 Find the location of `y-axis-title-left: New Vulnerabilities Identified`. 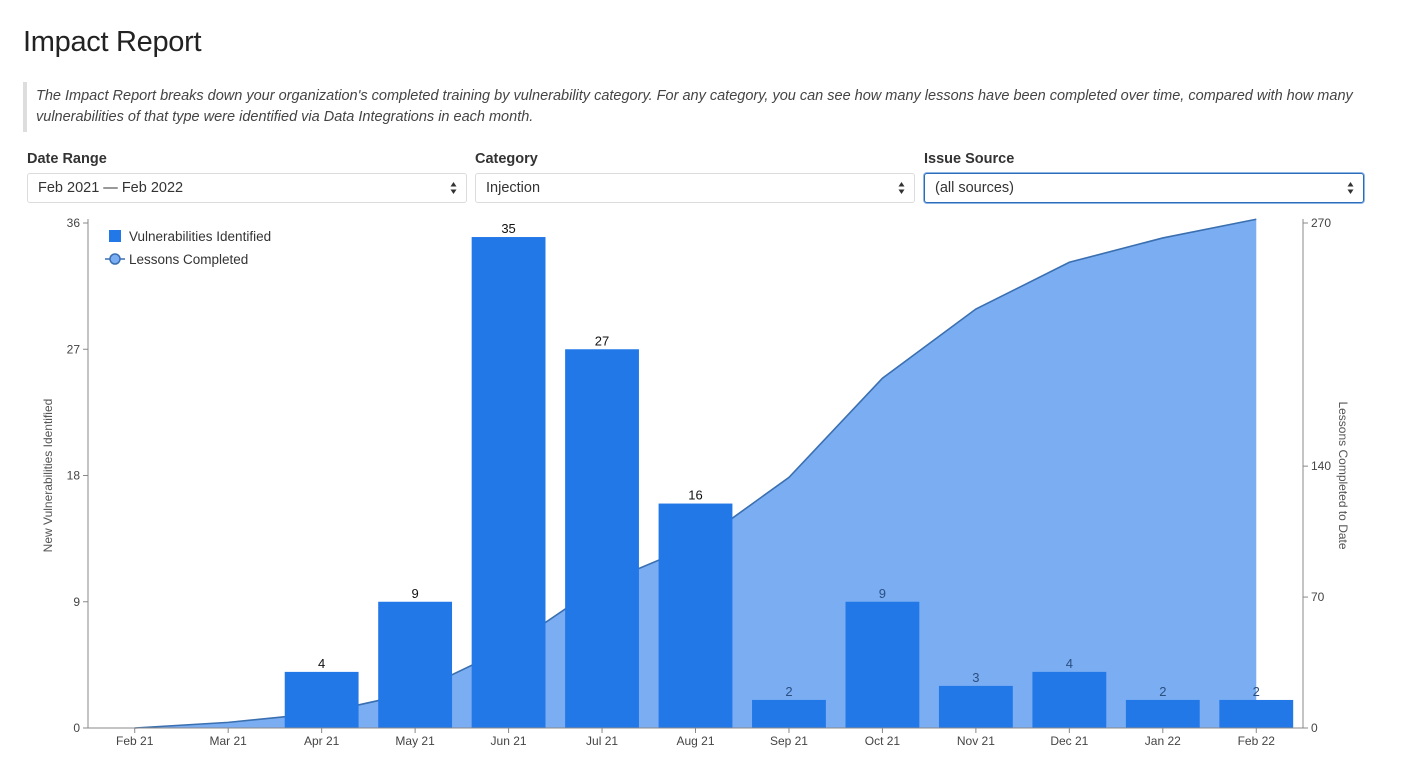

y-axis-title-left: New Vulnerabilities Identified is located at coordinates (48, 476).